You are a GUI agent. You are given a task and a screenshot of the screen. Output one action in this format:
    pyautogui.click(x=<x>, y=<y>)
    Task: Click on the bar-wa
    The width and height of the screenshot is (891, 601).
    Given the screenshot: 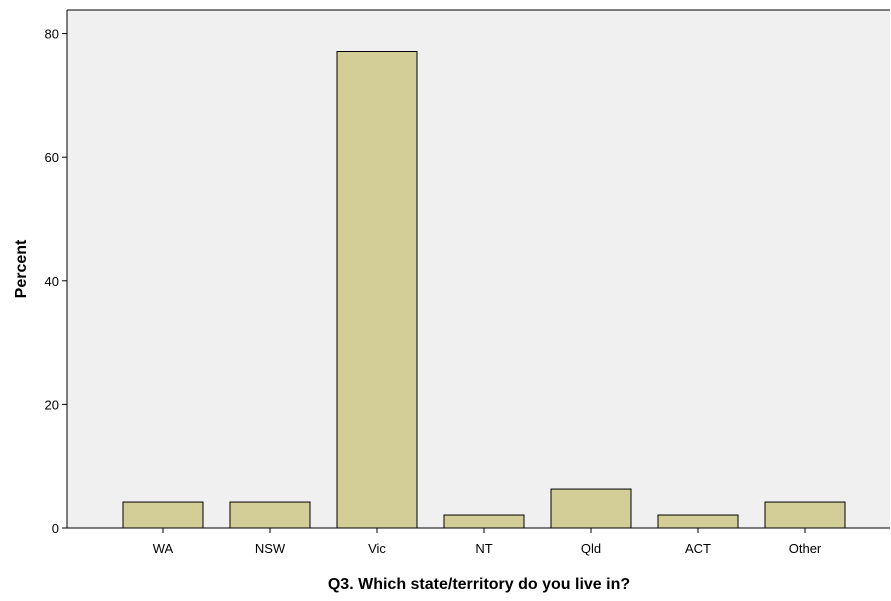 What is the action you would take?
    pyautogui.click(x=163, y=515)
    